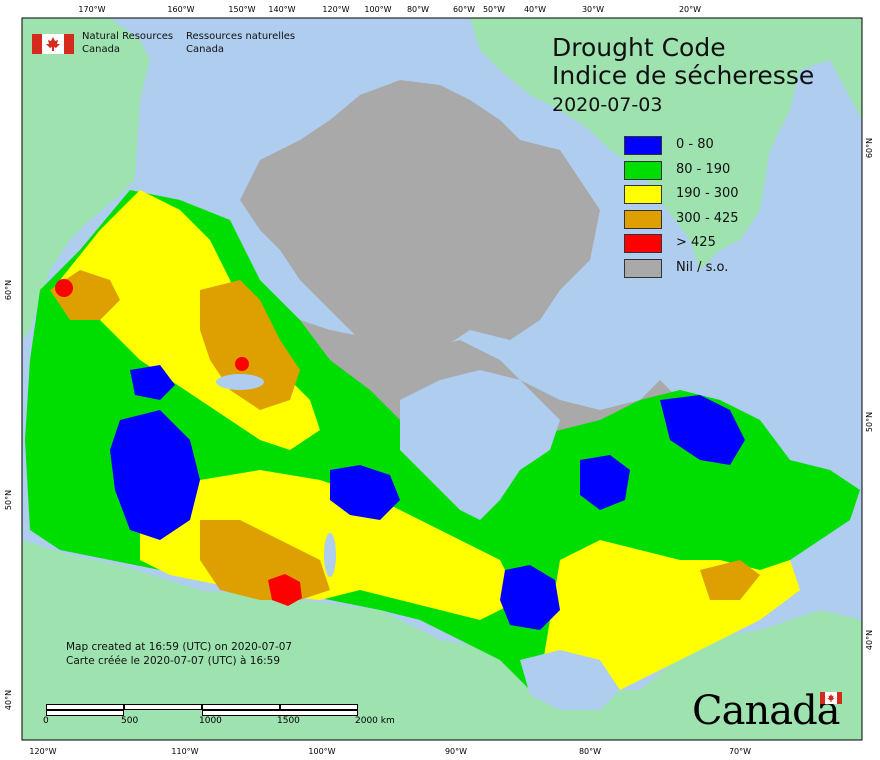 Image resolution: width=880 pixels, height=760 pixels. Describe the element at coordinates (375, 721) in the screenshot. I see `scale-label: 2000 km` at that location.